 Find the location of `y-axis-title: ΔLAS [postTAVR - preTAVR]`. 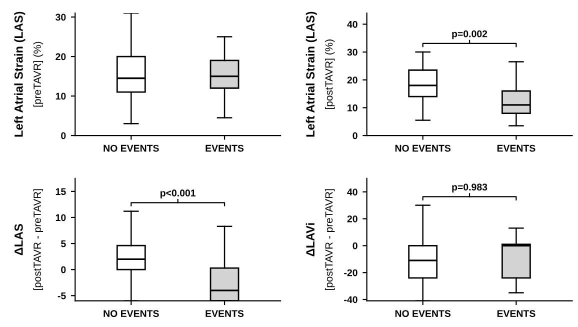

y-axis-title: ΔLAS [postTAVR - preTAVR] is located at coordinates (29, 239).